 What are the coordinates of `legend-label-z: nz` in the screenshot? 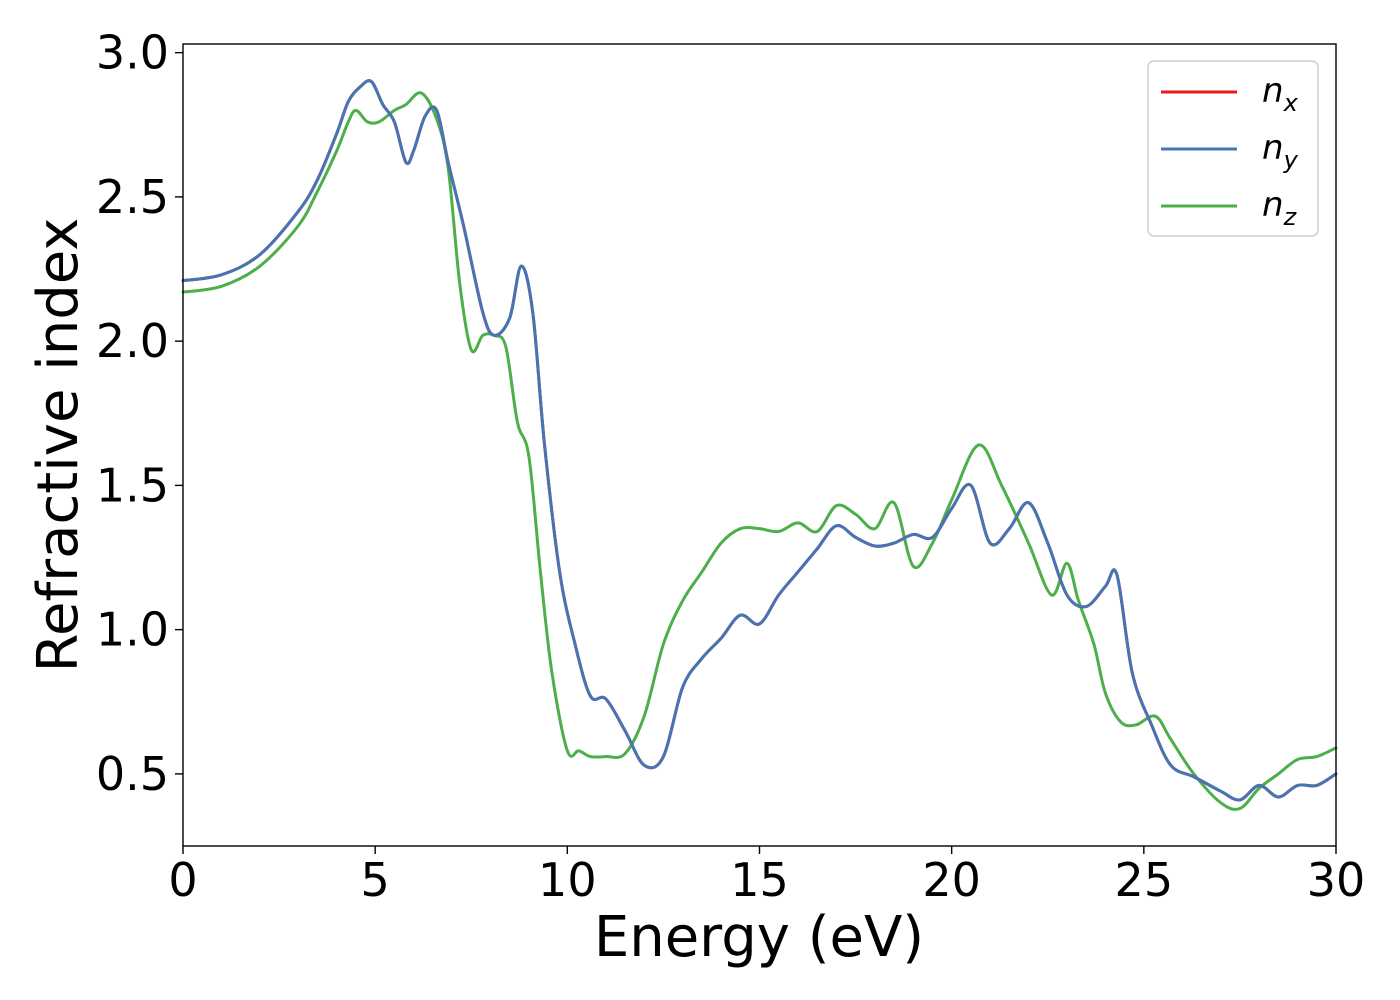 It's located at (1280, 208).